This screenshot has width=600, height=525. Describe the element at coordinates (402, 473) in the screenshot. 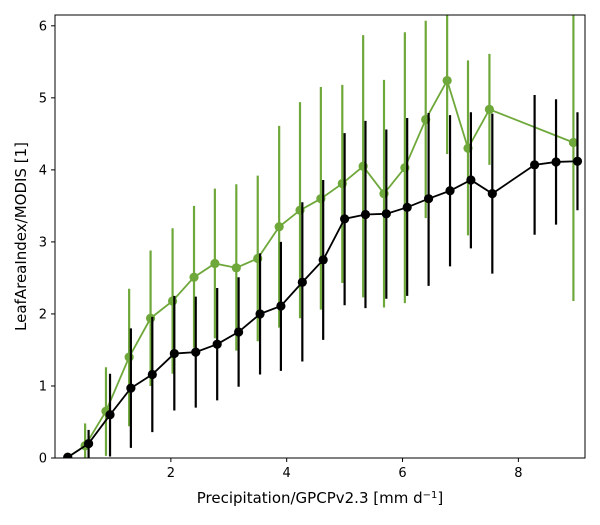

I see `x-tick-label-2: 6` at that location.